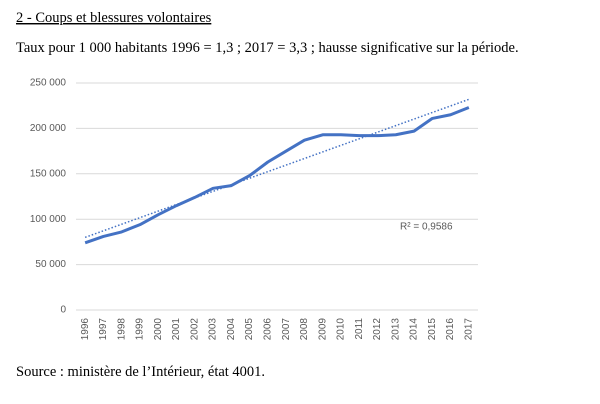 The width and height of the screenshot is (600, 404). What do you see at coordinates (48, 128) in the screenshot?
I see `y-tick-label: 200 000` at bounding box center [48, 128].